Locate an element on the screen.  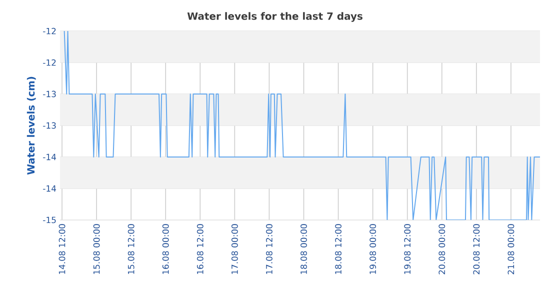
x-tick-label: 21.08 00:00 is located at coordinates (511, 249).